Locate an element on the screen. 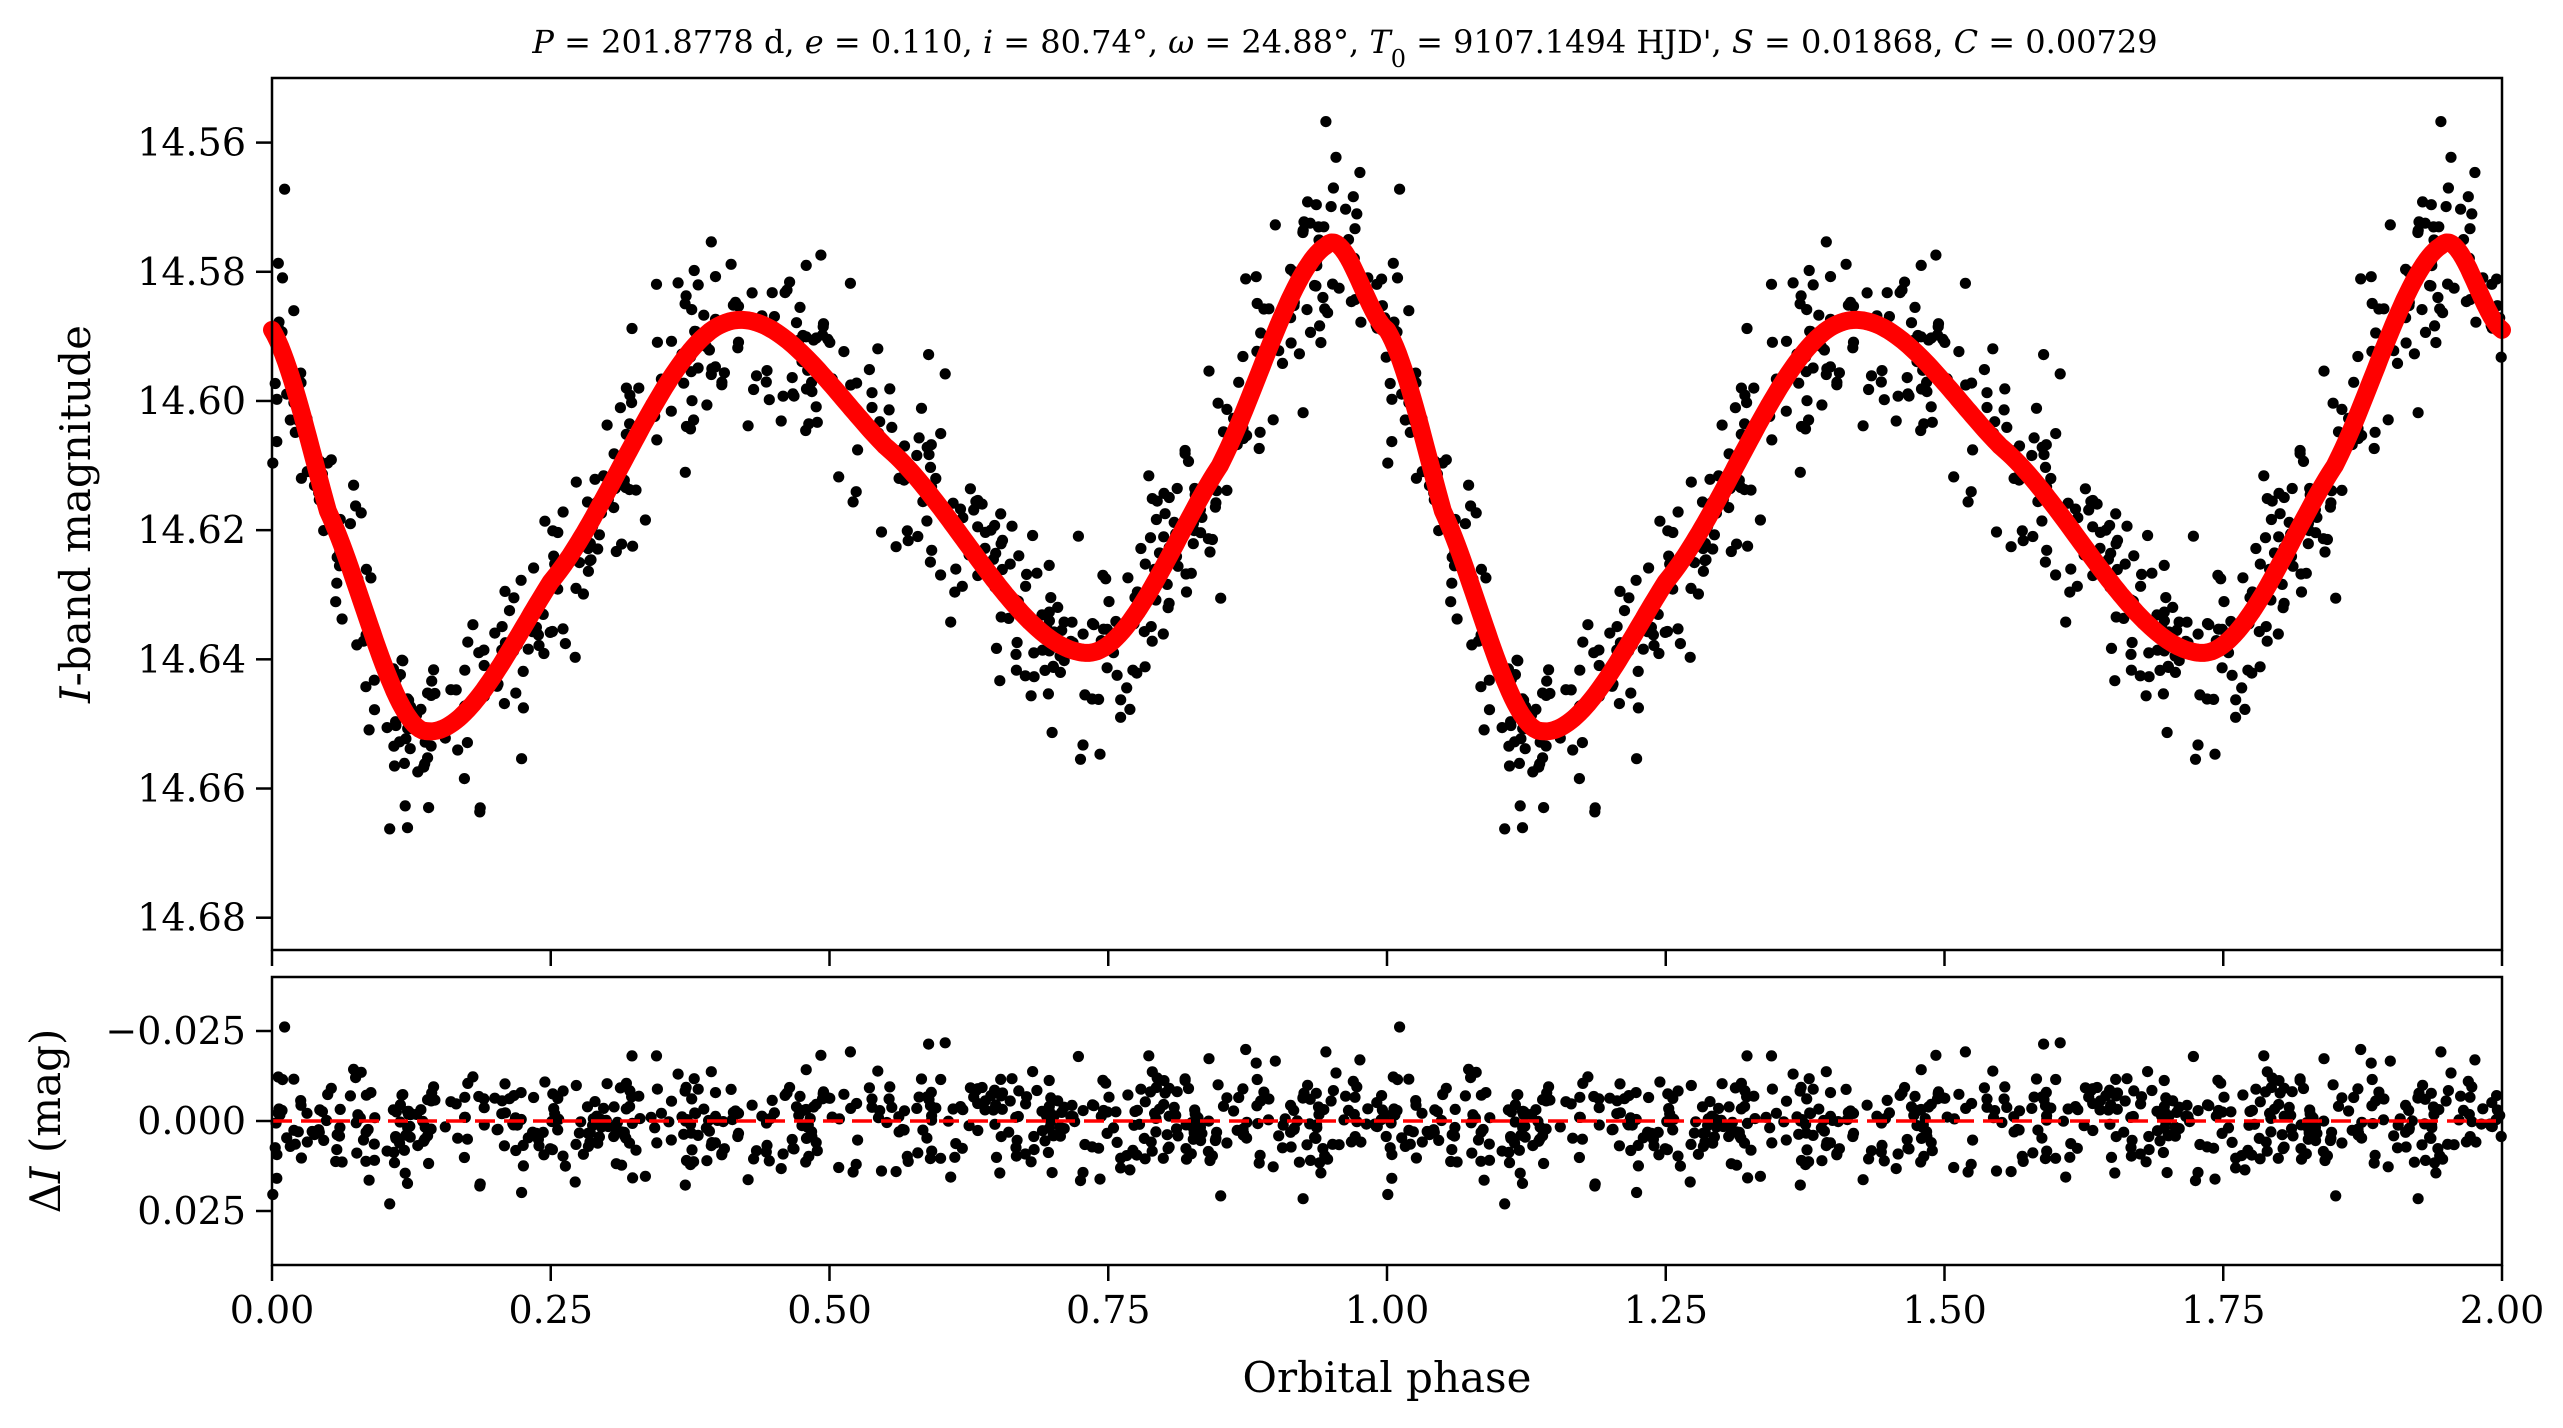 This screenshot has height=1428, width=2563. y-label-prefix: Δ is located at coordinates (45, 1198).